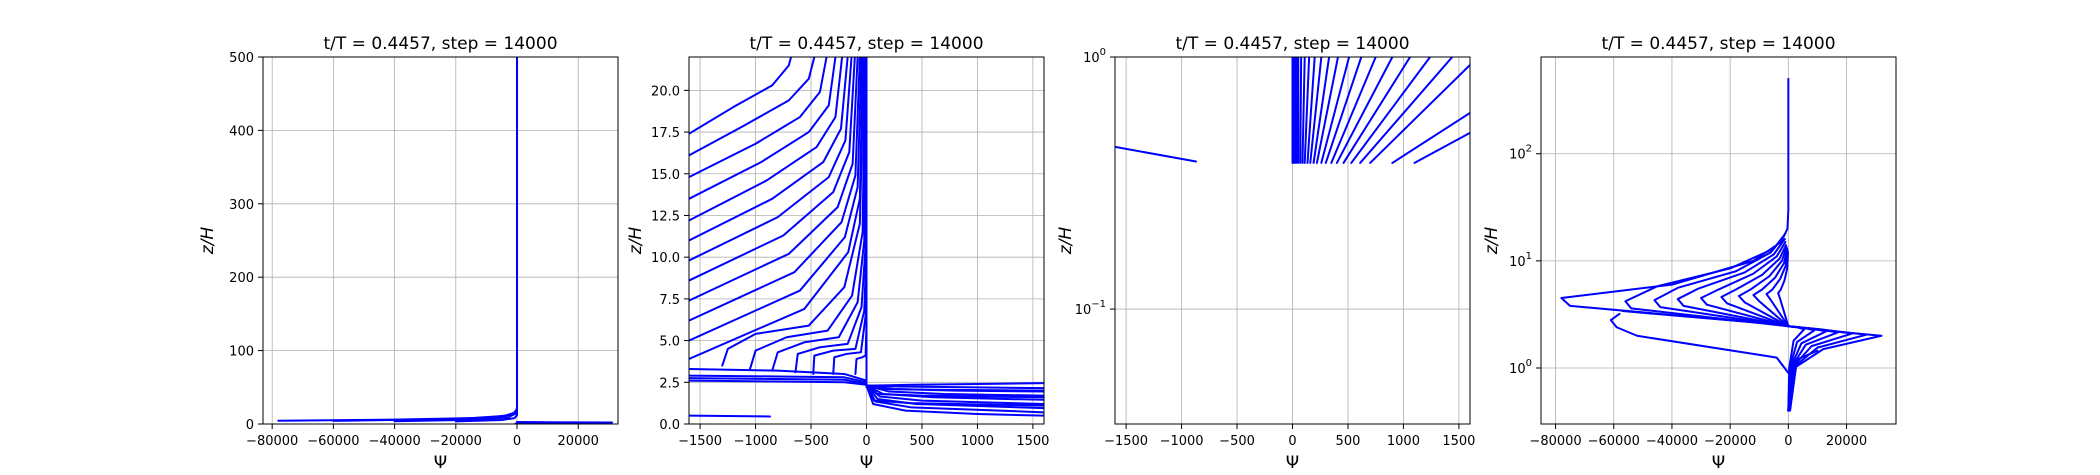 The height and width of the screenshot is (475, 2100). Describe the element at coordinates (241, 278) in the screenshot. I see `y-tick-label: 200` at that location.